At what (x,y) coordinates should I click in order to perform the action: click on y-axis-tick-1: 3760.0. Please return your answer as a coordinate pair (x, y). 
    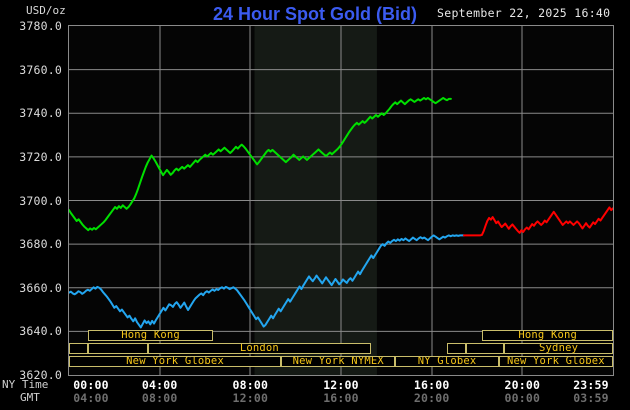
    Looking at the image, I should click on (40, 69).